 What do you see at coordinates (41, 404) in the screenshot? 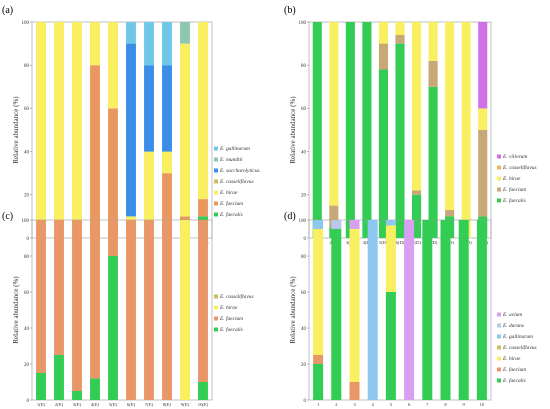
I see `category-label: 1(E)` at bounding box center [41, 404].